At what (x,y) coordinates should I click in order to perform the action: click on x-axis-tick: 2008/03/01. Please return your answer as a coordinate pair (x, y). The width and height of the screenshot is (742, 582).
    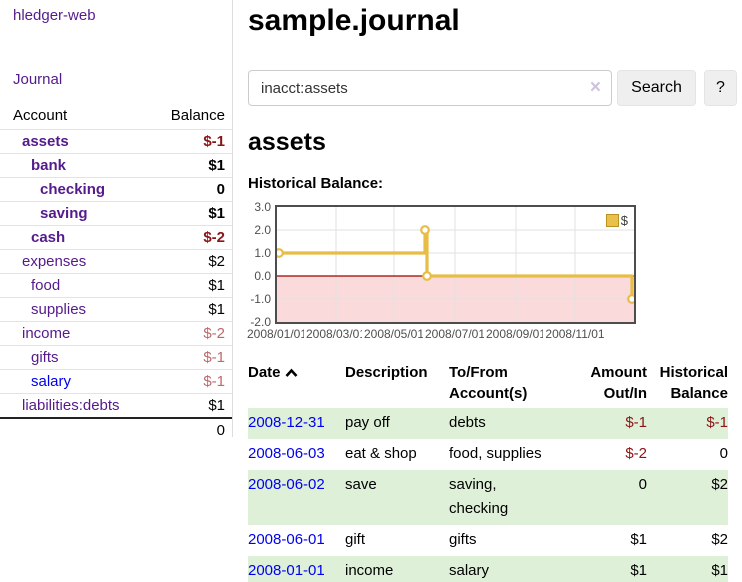
    Looking at the image, I should click on (336, 334).